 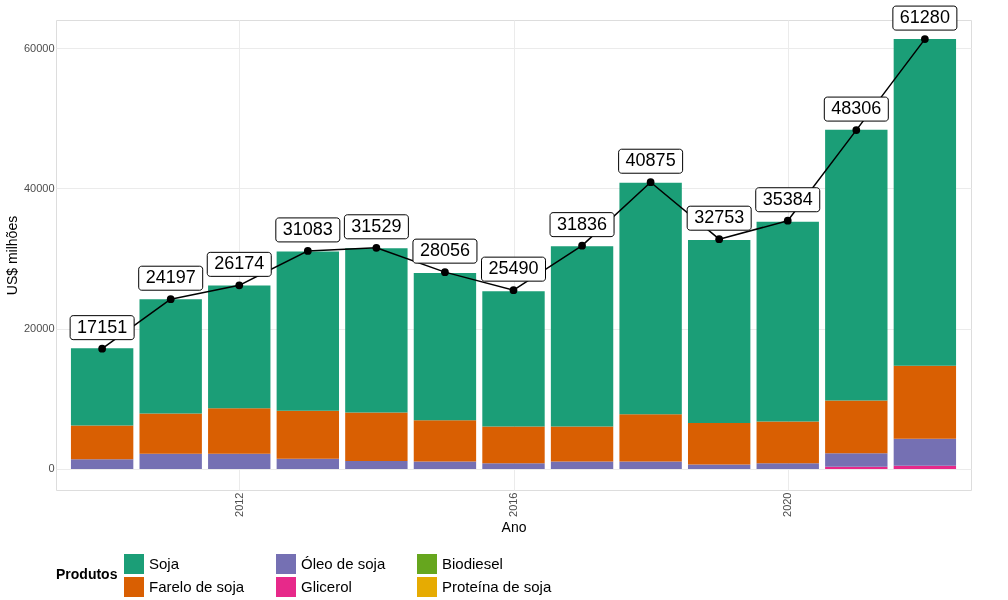 I want to click on y-tick-label: 20000, so click(x=39, y=328).